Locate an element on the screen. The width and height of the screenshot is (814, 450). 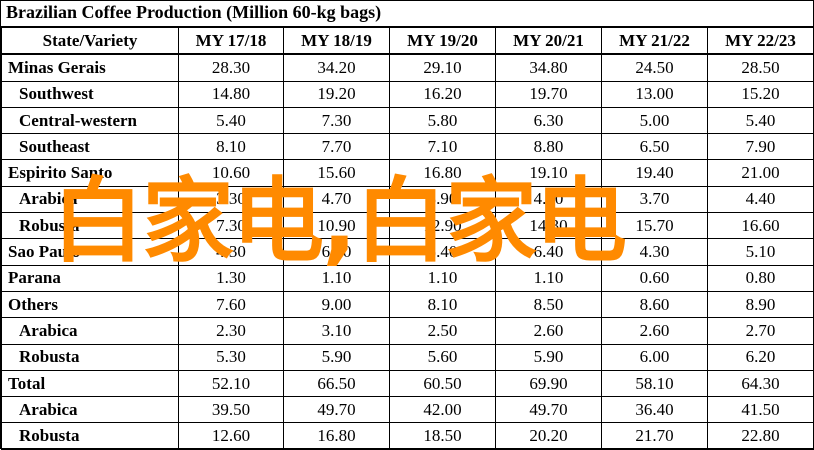
production-value-cell: 5.60 is located at coordinates (442, 357).